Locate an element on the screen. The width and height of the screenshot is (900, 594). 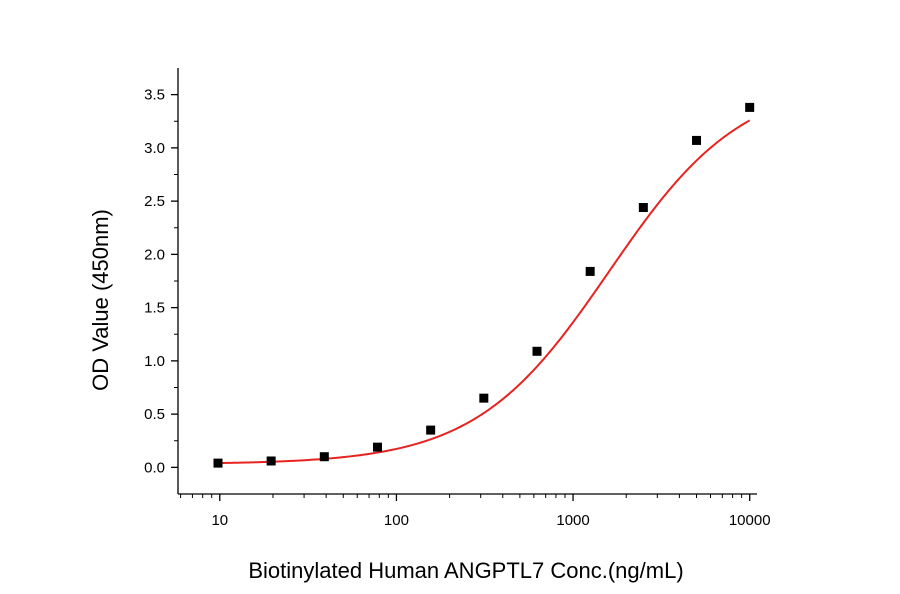
x-tick-label: 1000 is located at coordinates (572, 520).